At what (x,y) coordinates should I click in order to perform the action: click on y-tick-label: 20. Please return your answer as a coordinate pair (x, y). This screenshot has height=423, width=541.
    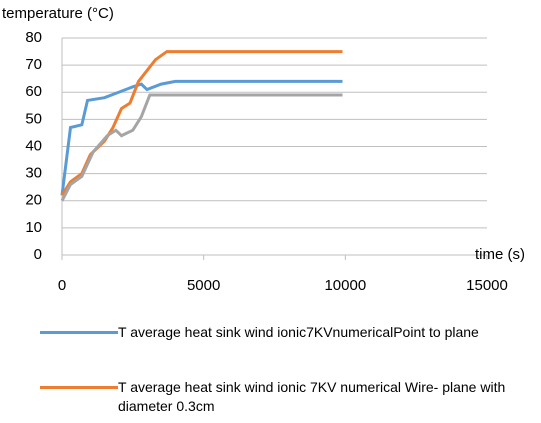
    Looking at the image, I should click on (33, 200).